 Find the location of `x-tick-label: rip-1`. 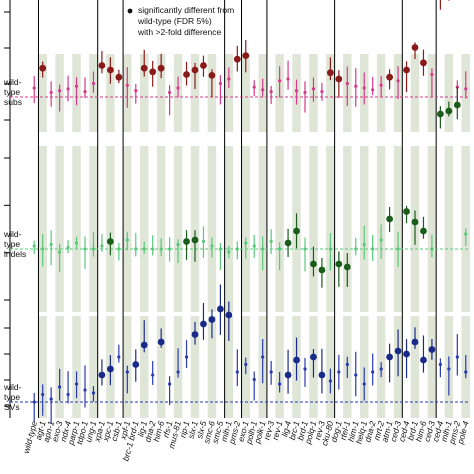

x-tick-label: rip-1 is located at coordinates (184, 429).